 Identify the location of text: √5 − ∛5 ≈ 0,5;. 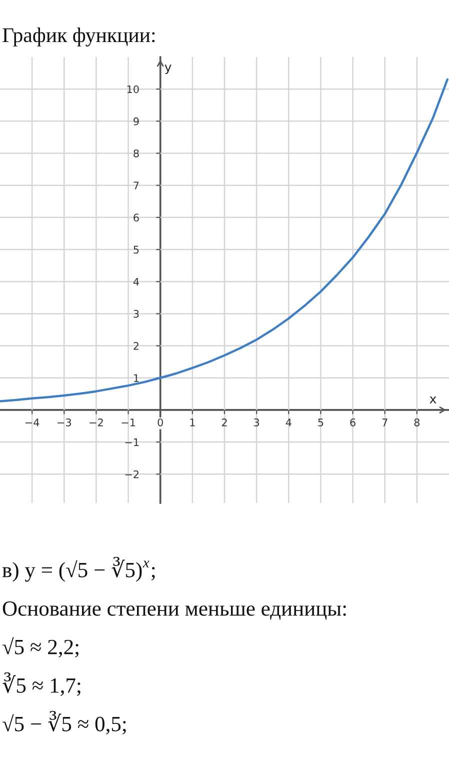
(64, 722).